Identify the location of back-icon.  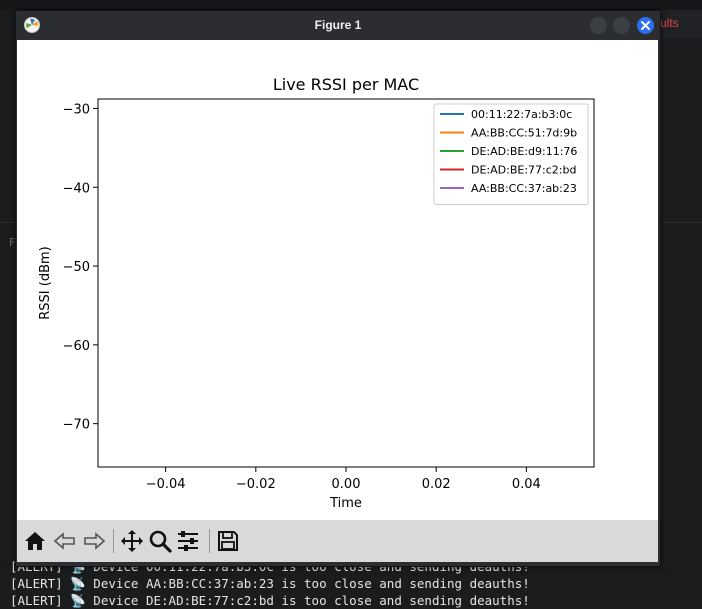
(65, 541).